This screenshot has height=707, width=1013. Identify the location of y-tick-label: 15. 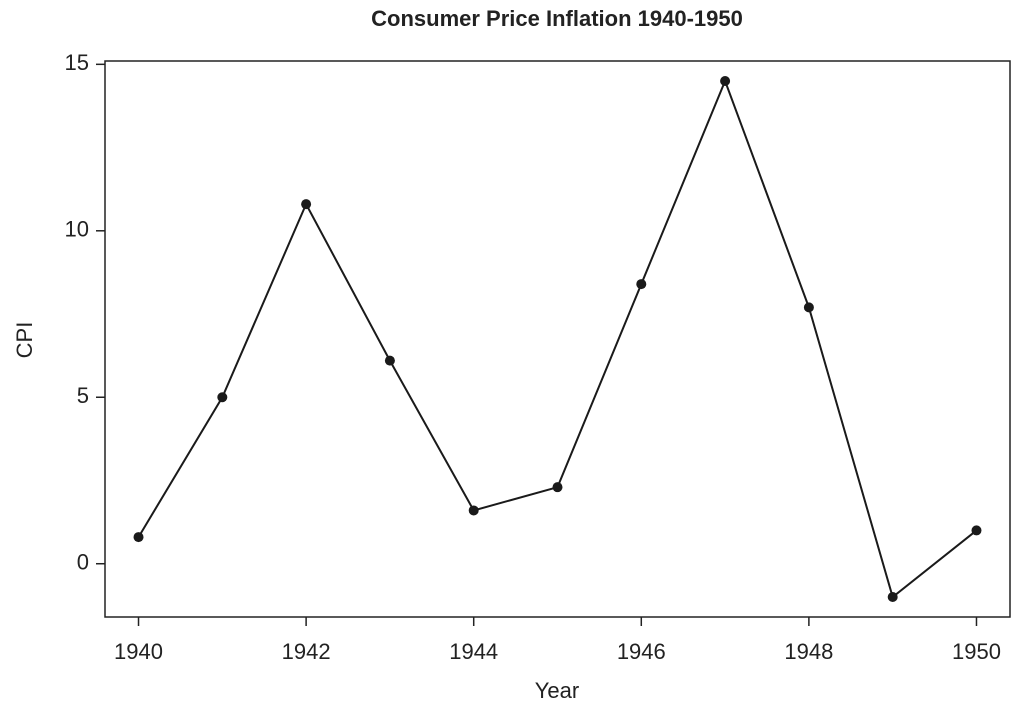
(77, 62).